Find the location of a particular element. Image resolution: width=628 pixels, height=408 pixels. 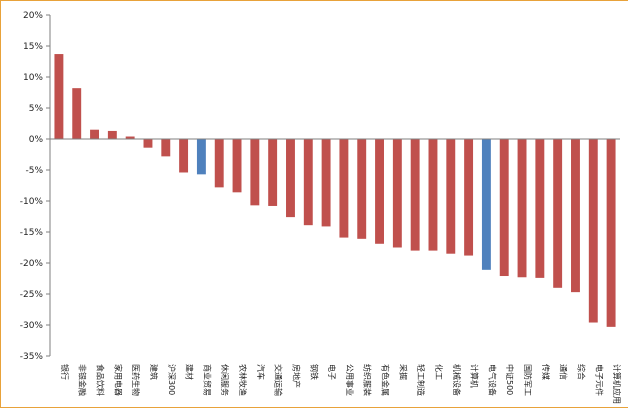

x-tick-label: 商业贸易 is located at coordinates (207, 380).